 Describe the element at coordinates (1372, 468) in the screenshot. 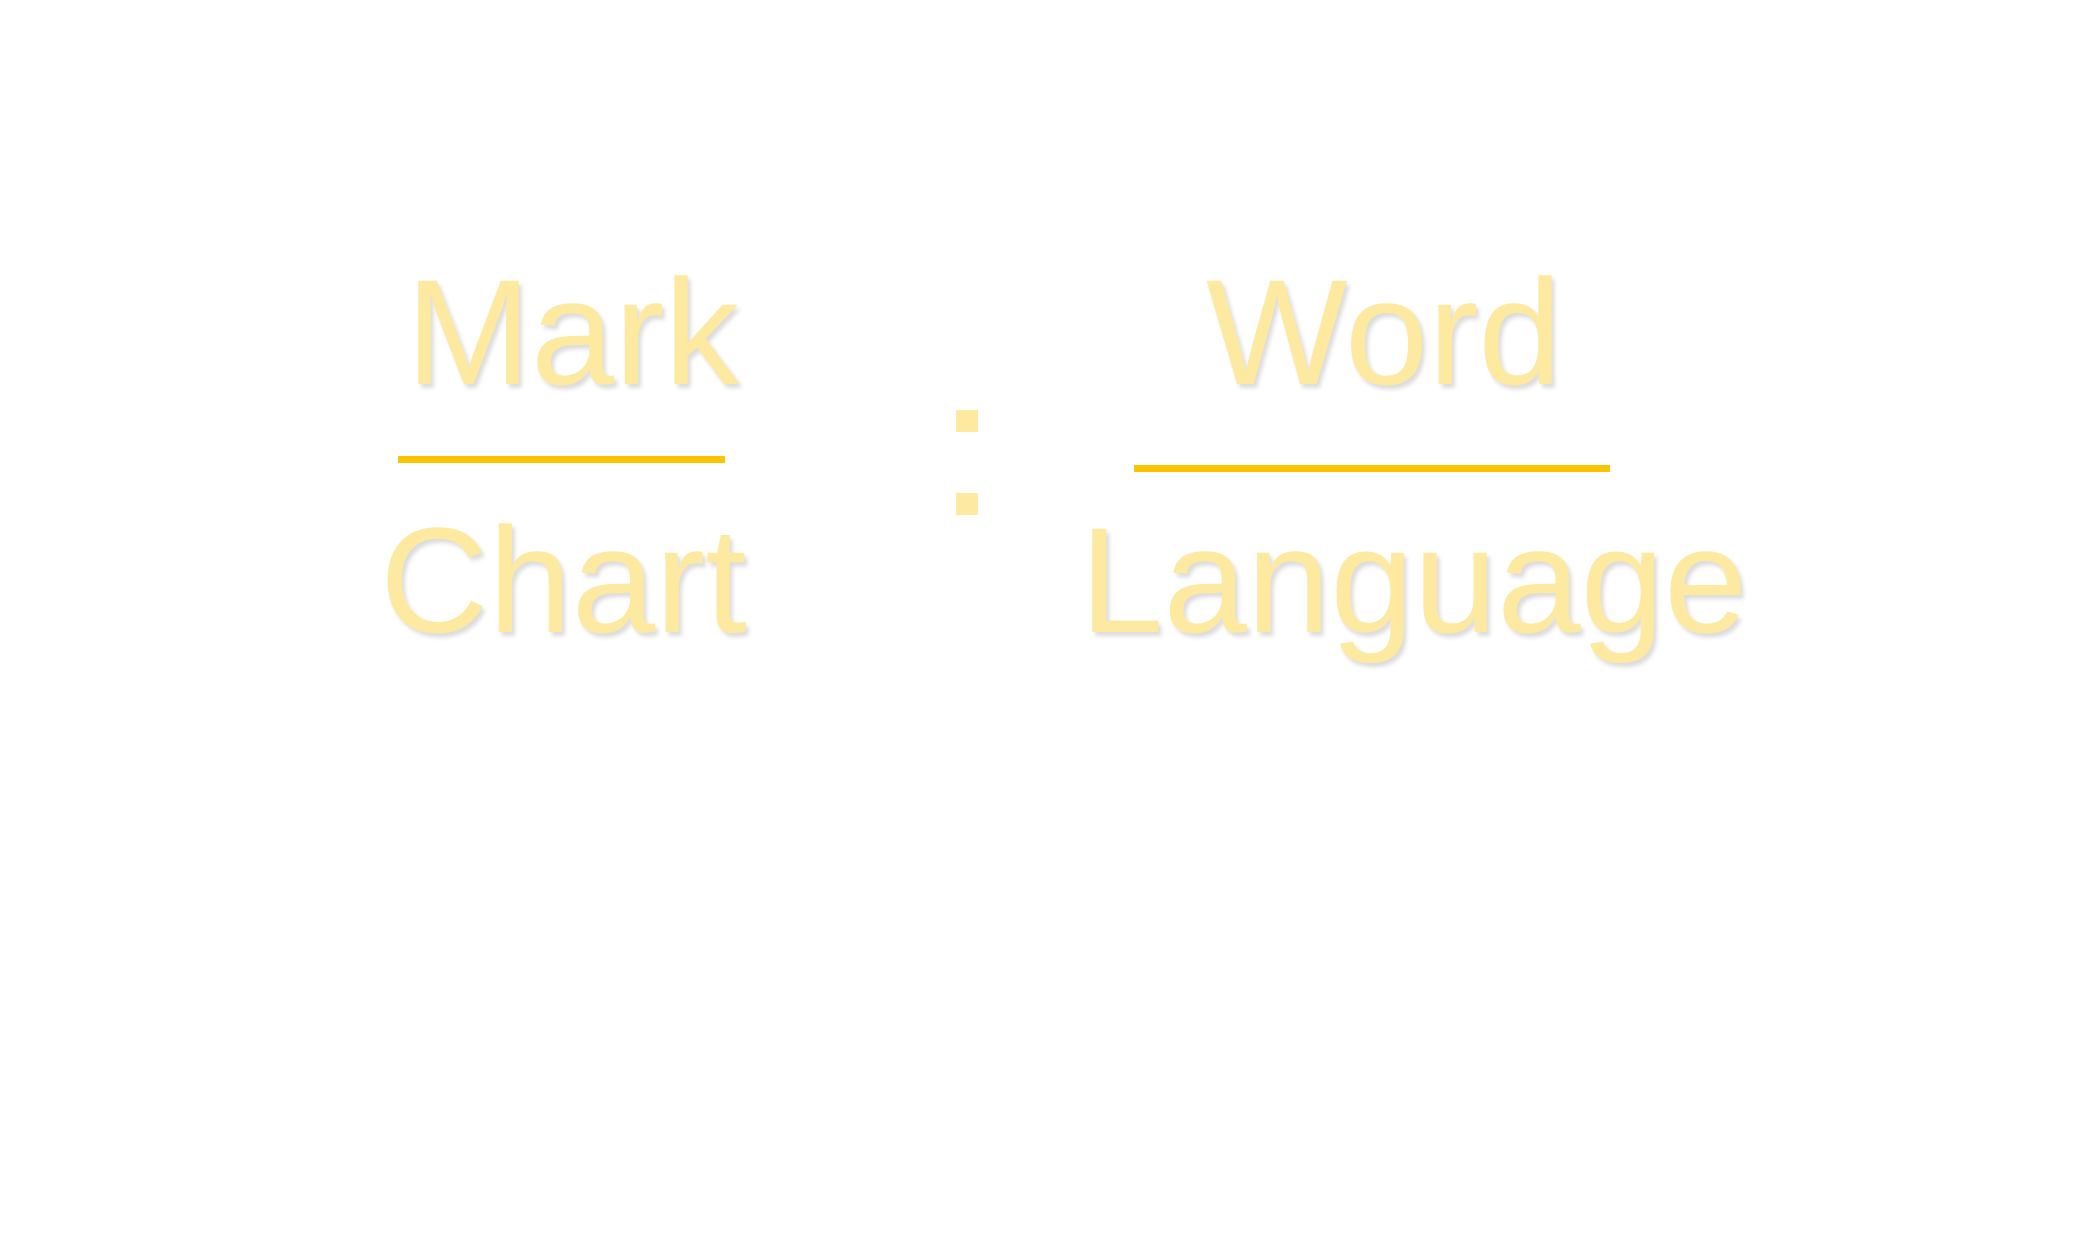

I see `right-fraction-bar` at that location.